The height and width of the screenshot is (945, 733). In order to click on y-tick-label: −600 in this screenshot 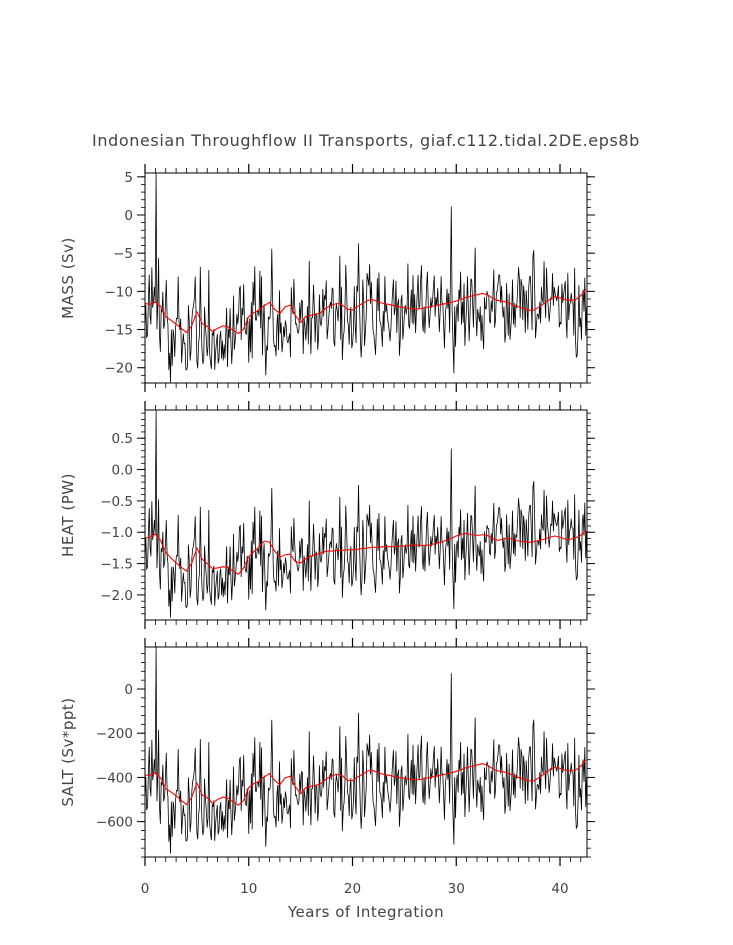, I will do `click(114, 823)`.